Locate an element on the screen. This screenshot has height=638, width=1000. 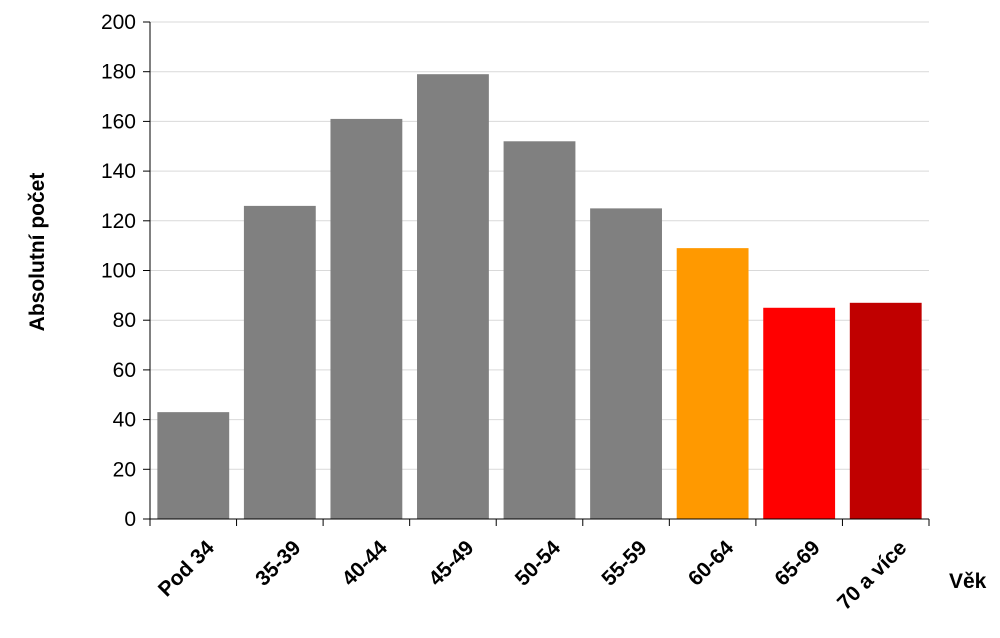
y-tick-label: 20 is located at coordinates (124, 469).